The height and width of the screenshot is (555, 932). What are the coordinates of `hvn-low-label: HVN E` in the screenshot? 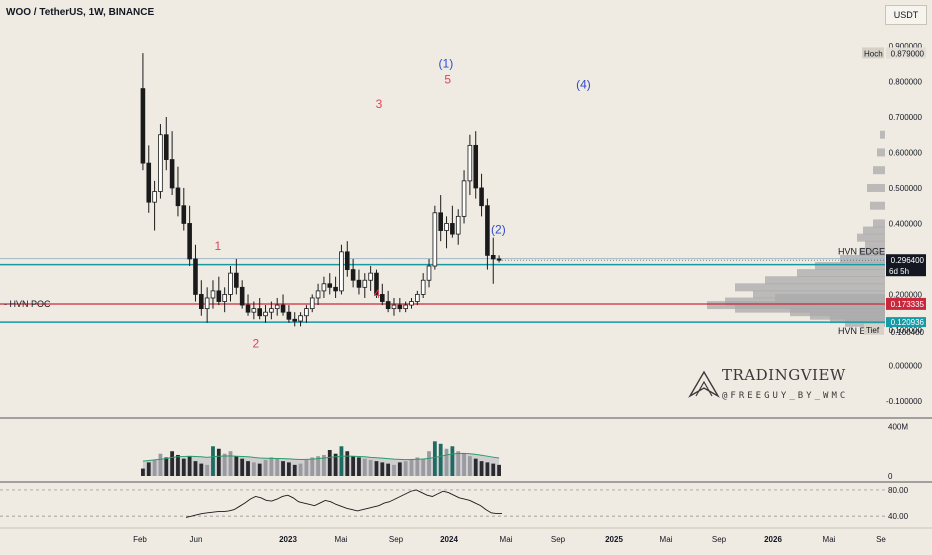 It's located at (852, 331).